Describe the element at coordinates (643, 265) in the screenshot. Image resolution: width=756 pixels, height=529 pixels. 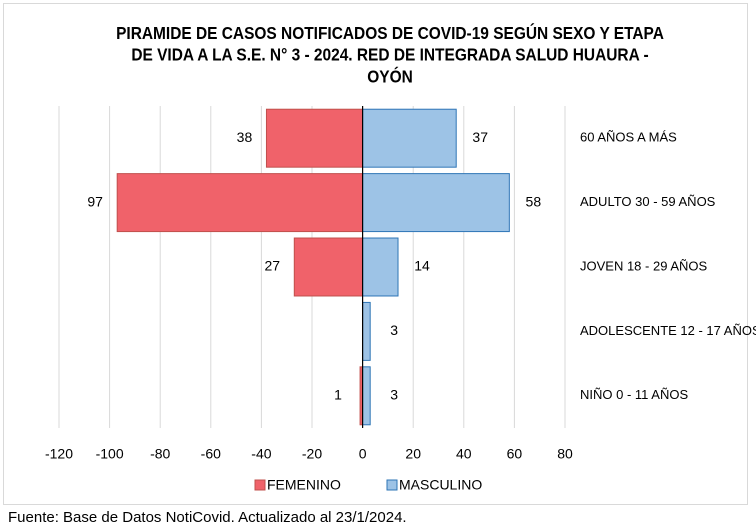
I see `category-label: JOVEN 18 - 29 AÑOS` at that location.